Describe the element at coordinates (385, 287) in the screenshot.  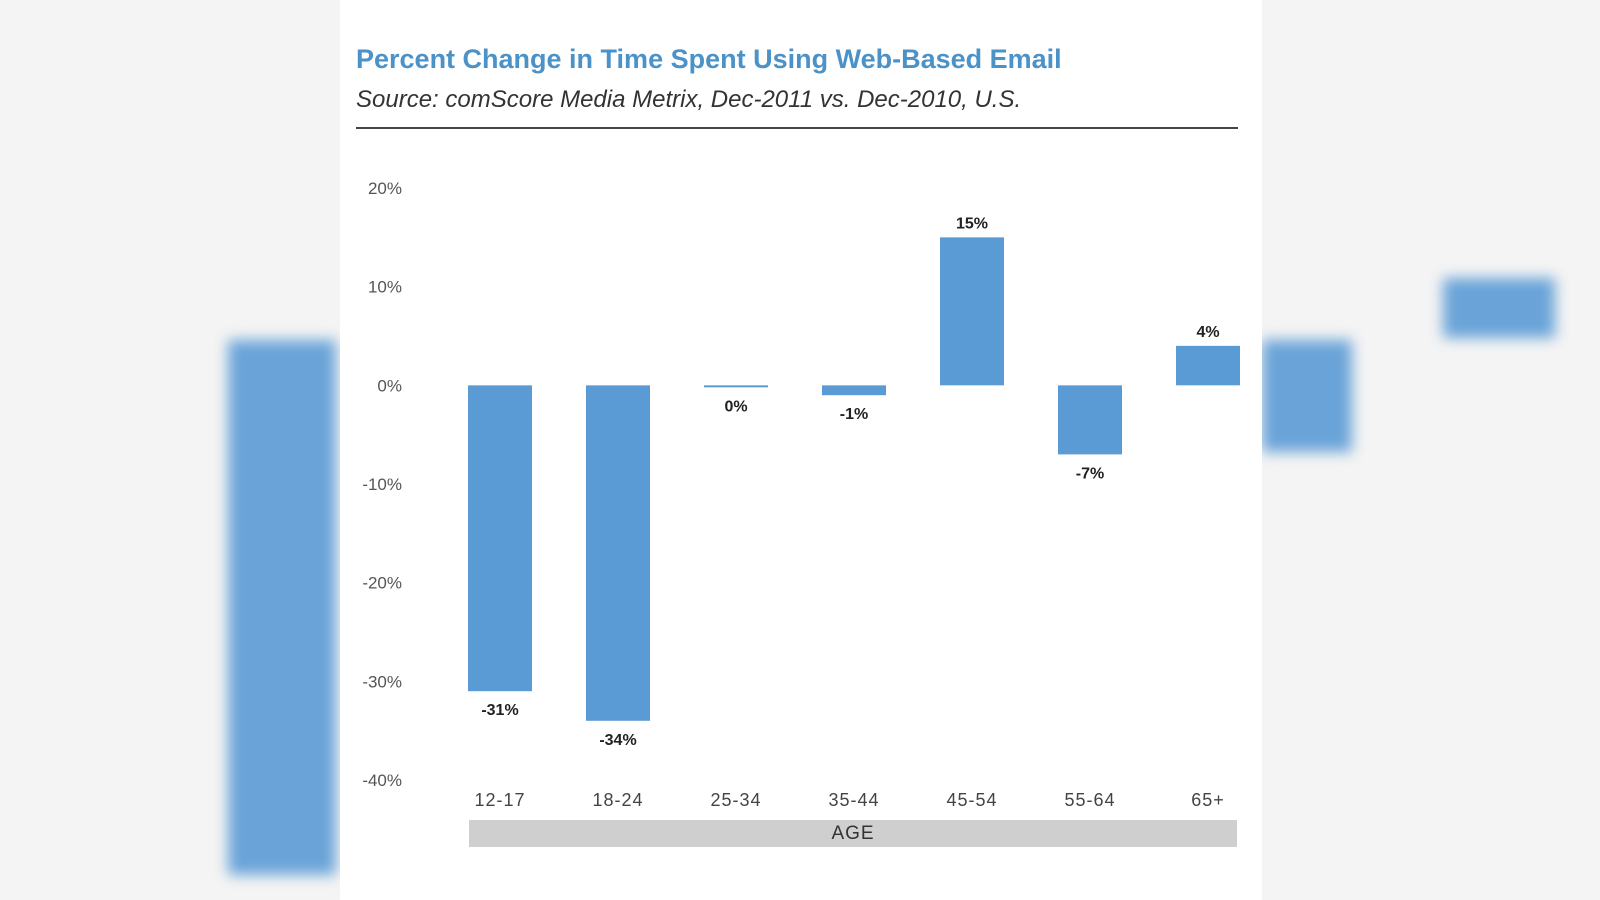
I see `y-tick-label: 10%` at that location.